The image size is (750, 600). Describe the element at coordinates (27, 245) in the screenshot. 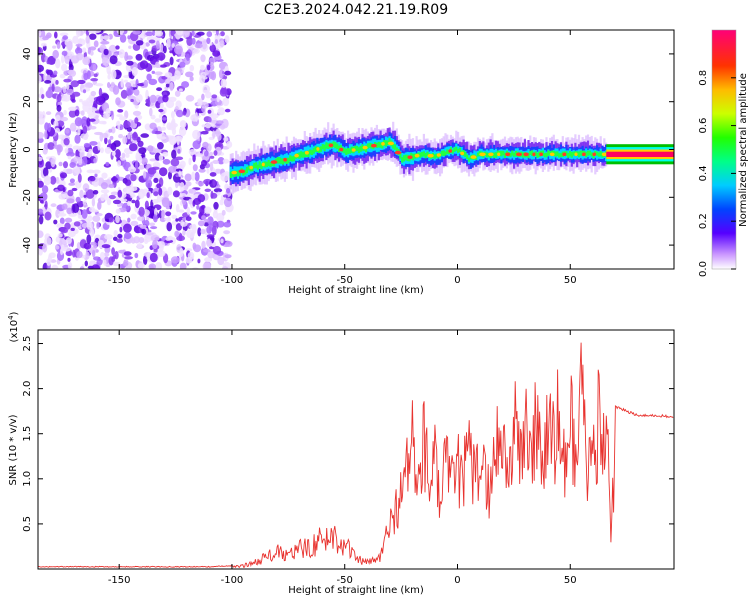

I see `spectrogram-ytick-label: -40` at that location.